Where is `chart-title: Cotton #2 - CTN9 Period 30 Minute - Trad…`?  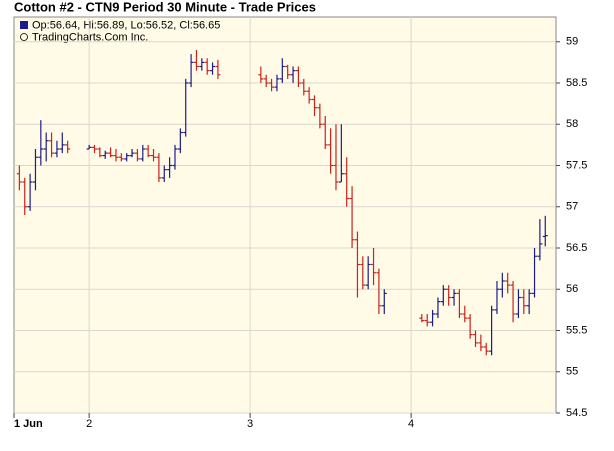 chart-title: Cotton #2 - CTN9 Period 30 Minute - Trad… is located at coordinates (165, 7).